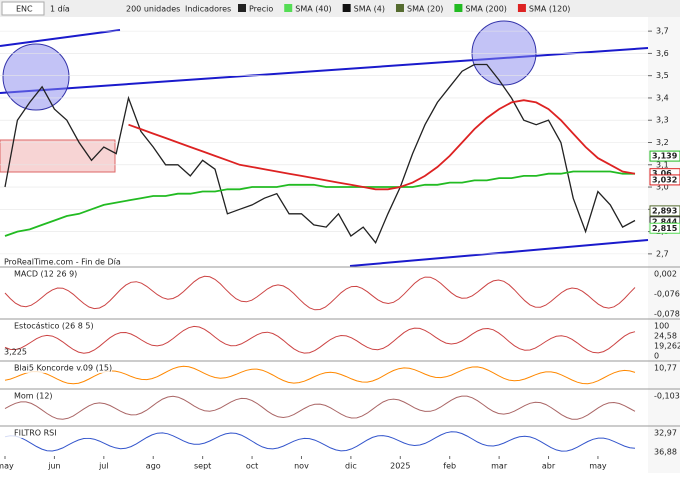  What do you see at coordinates (661, 326) in the screenshot?
I see `panel-value-label: 100` at bounding box center [661, 326].